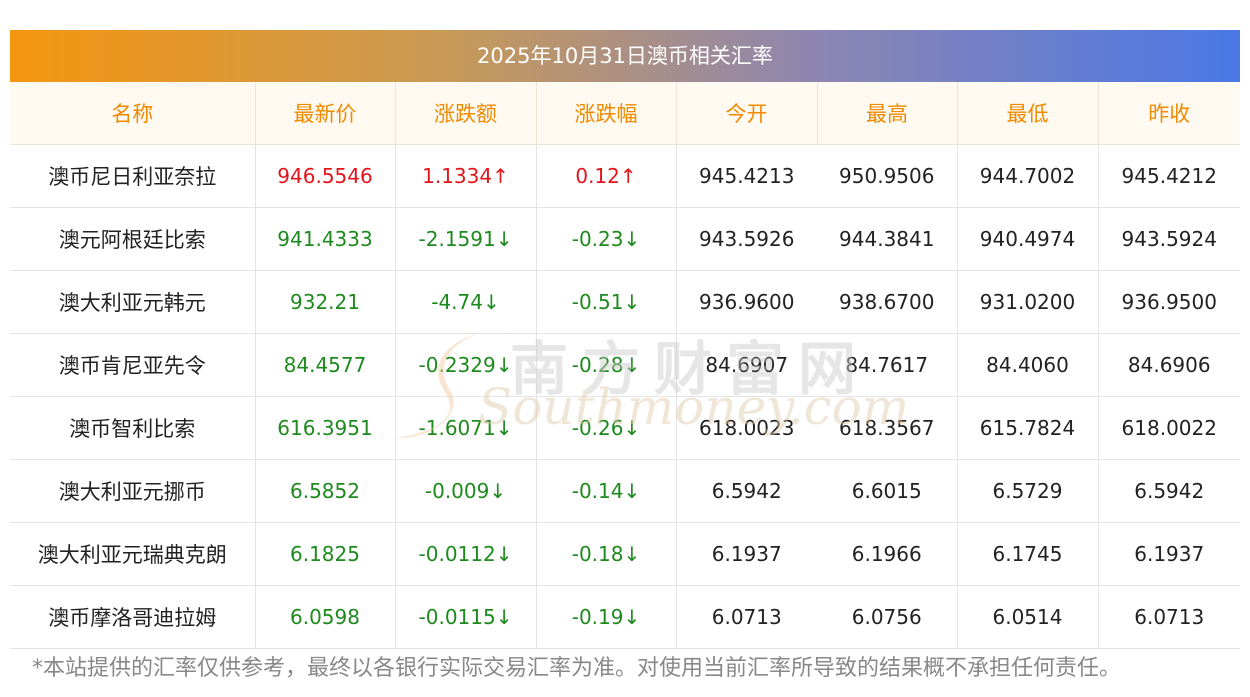  I want to click on cell-open: 936.9600, so click(746, 302).